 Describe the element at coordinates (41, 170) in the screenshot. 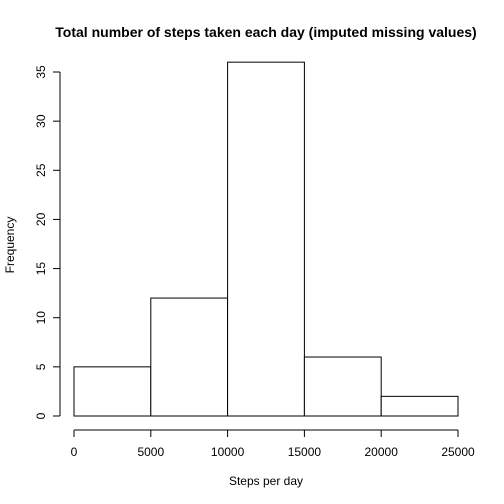

I see `y-tick-label-25: 25` at that location.